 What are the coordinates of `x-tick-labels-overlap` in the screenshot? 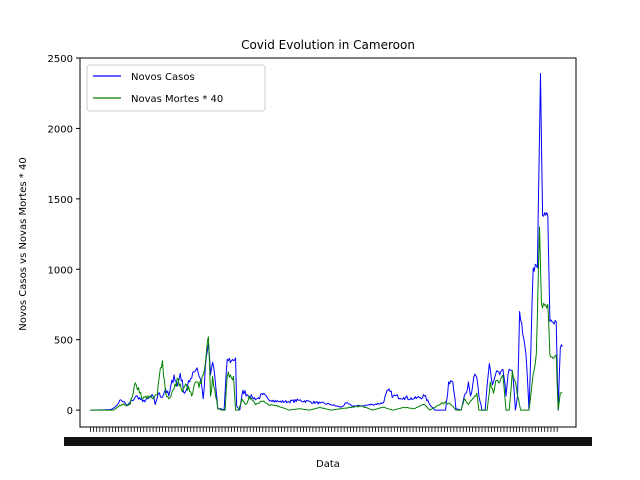 It's located at (328, 441).